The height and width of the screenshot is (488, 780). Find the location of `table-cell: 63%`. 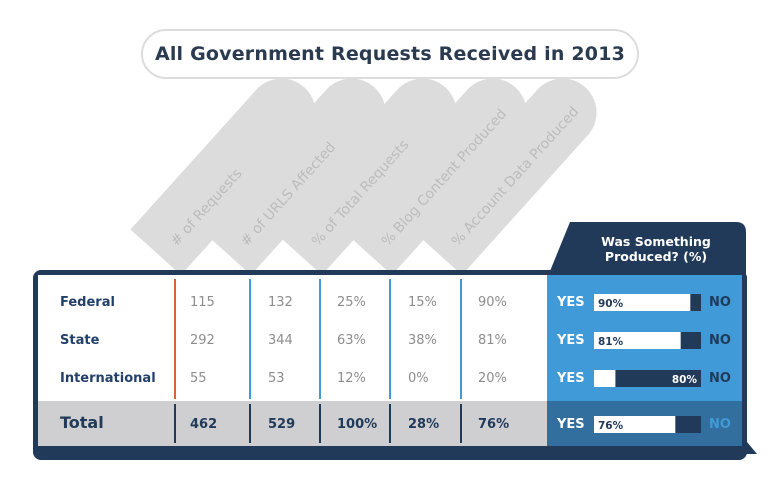

table-cell: 63% is located at coordinates (351, 340).